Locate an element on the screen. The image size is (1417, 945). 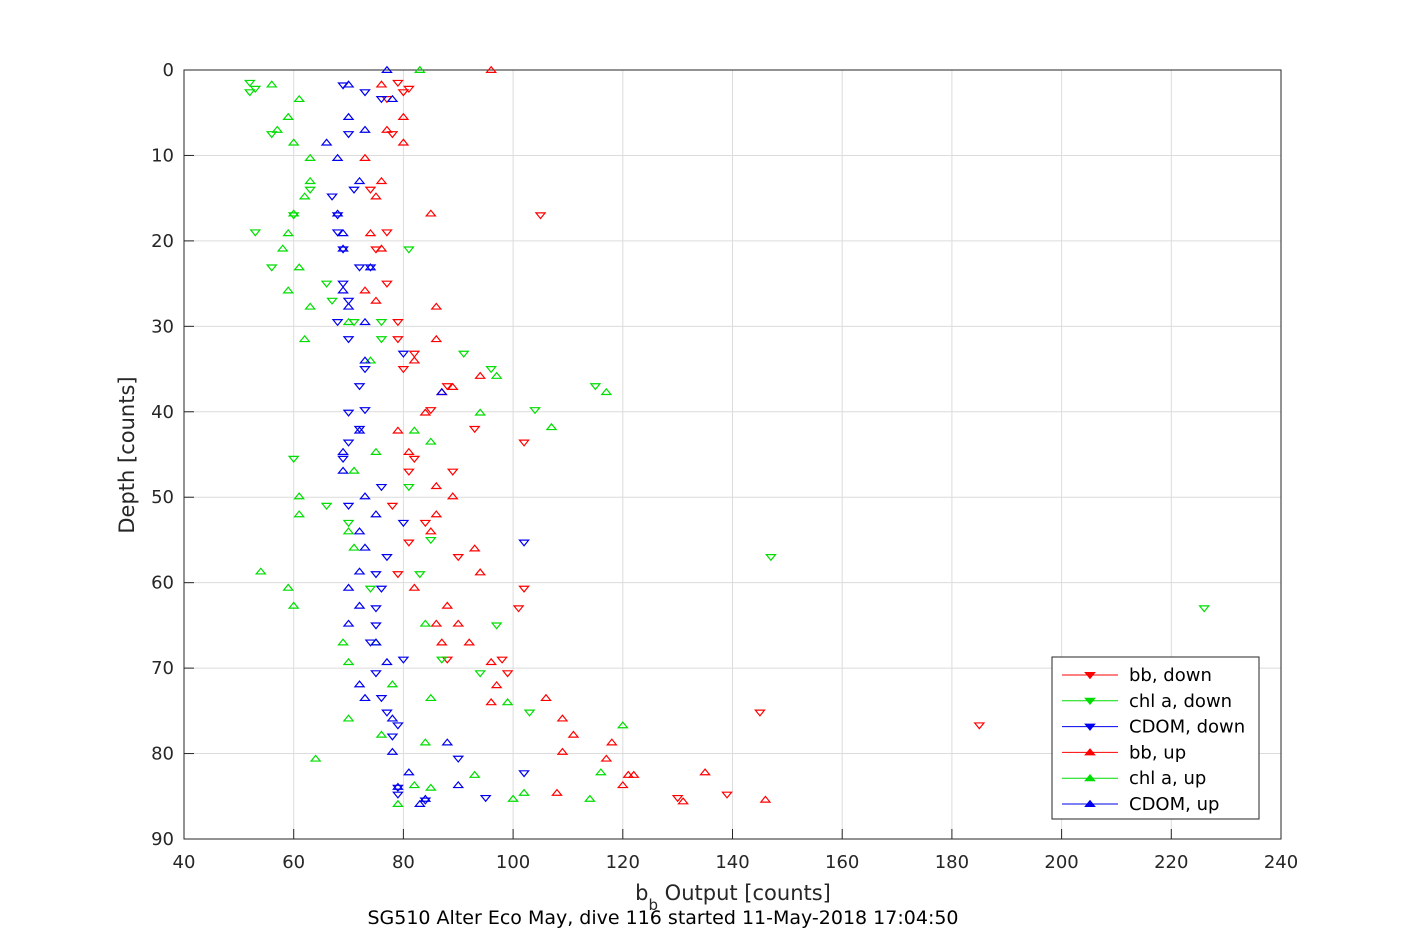
legend-item: chl a, up is located at coordinates (1134, 778).